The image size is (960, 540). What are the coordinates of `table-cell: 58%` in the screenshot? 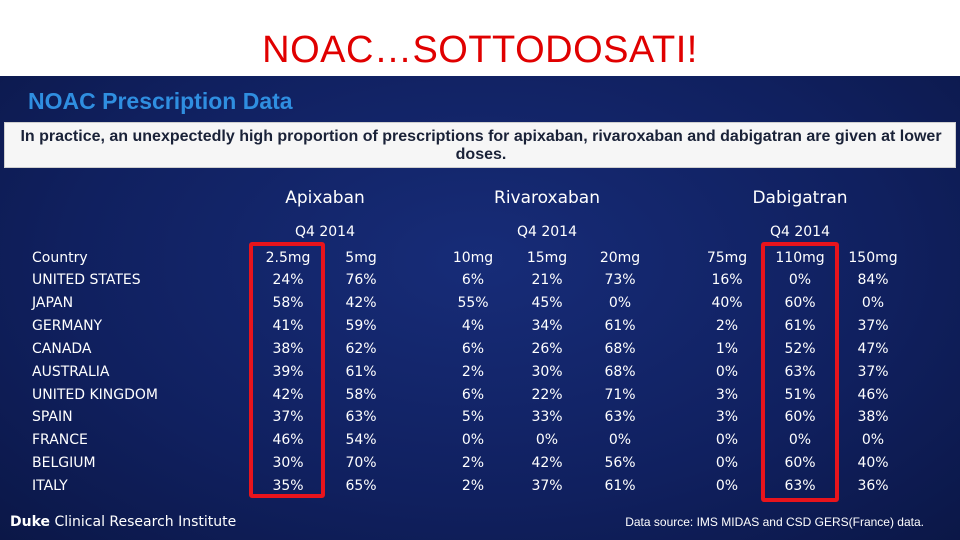 It's located at (288, 303).